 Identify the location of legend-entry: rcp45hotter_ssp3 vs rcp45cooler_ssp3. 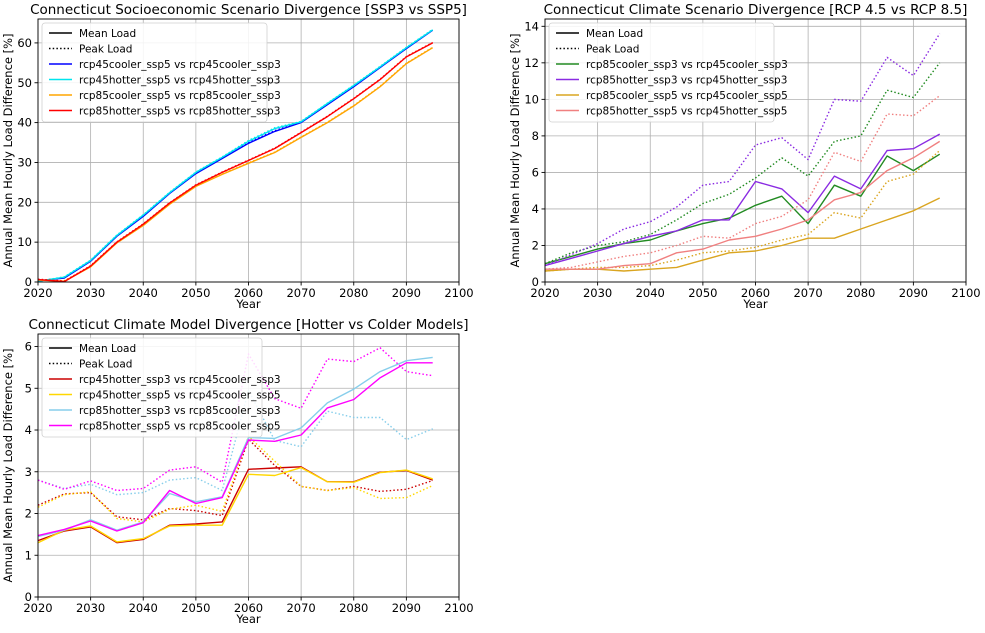
(180, 380).